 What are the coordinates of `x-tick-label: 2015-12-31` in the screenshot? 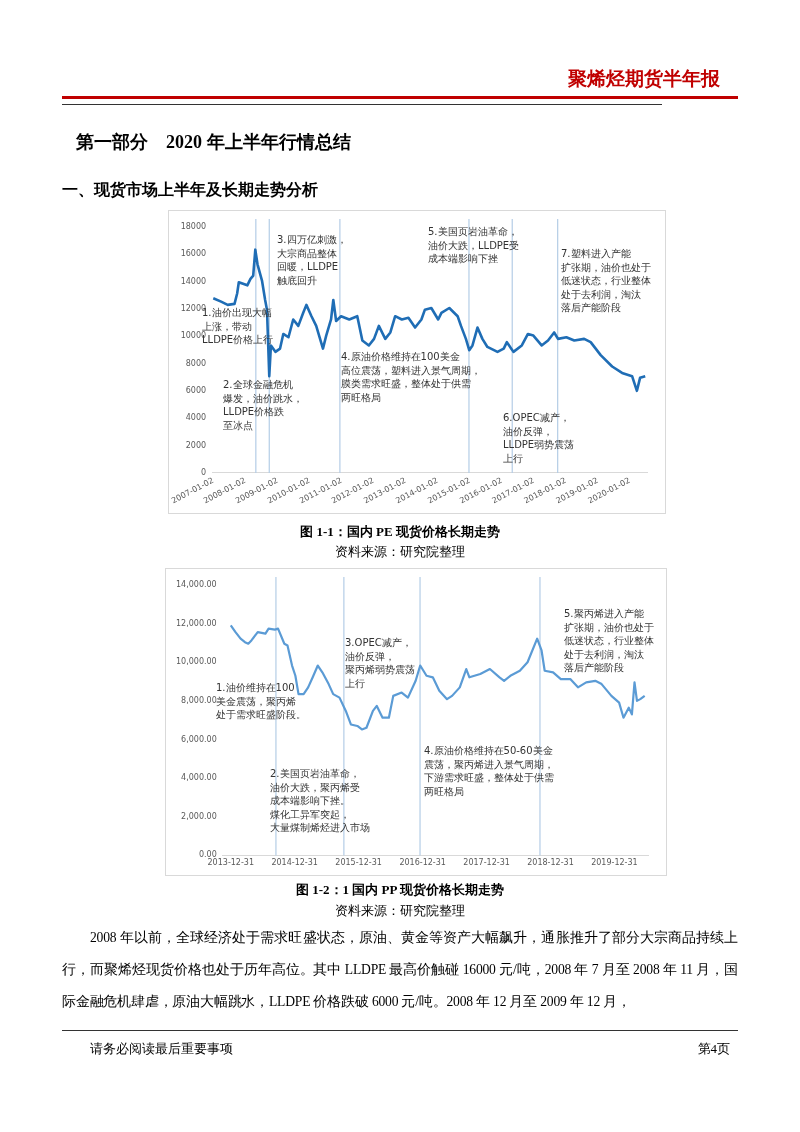 It's located at (358, 863).